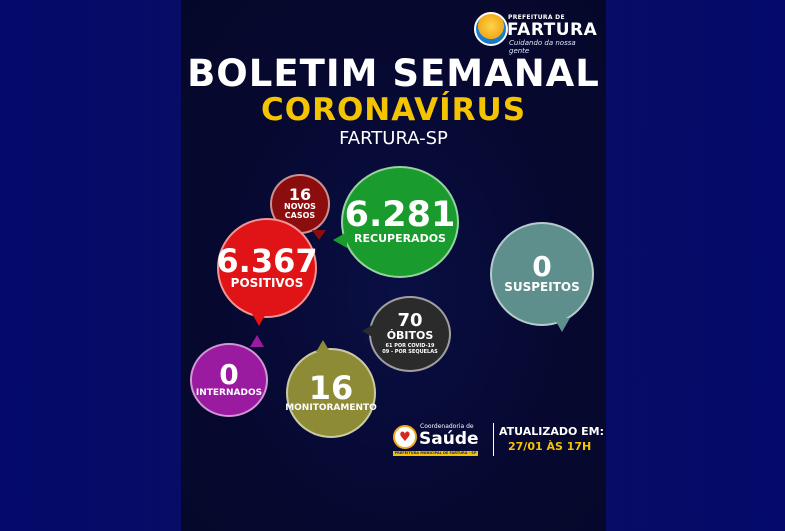 The height and width of the screenshot is (531, 785). What do you see at coordinates (435, 453) in the screenshot?
I see `prefeitura-strip: PREFEITURA MUNICIPAL DE FARTURA - SP` at bounding box center [435, 453].